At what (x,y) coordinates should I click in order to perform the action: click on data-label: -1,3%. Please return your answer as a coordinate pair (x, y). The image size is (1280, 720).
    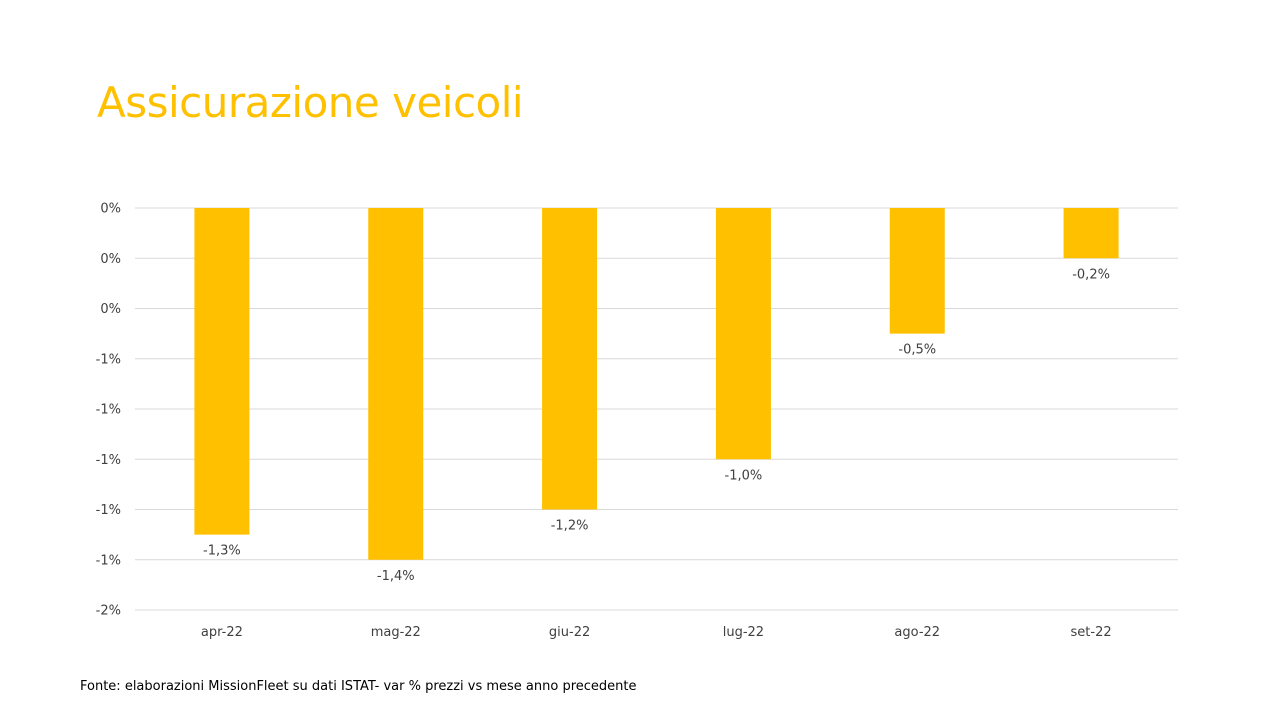
    Looking at the image, I should click on (222, 551).